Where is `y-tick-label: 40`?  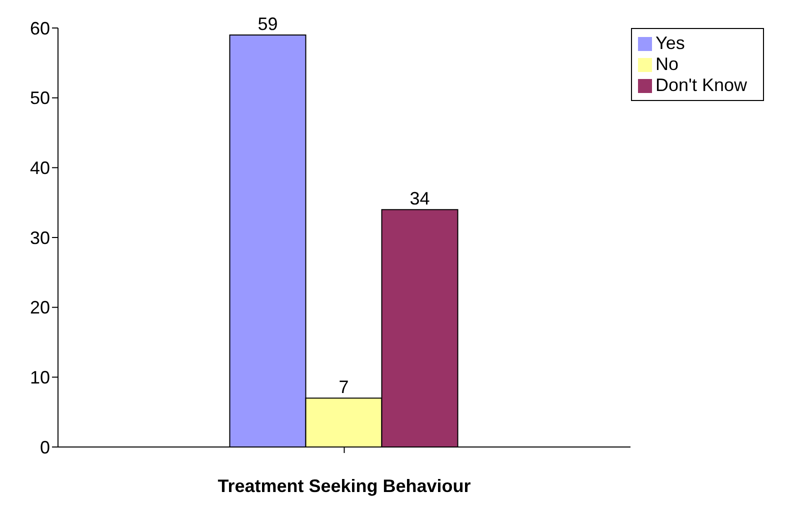
y-tick-label: 40 is located at coordinates (40, 168).